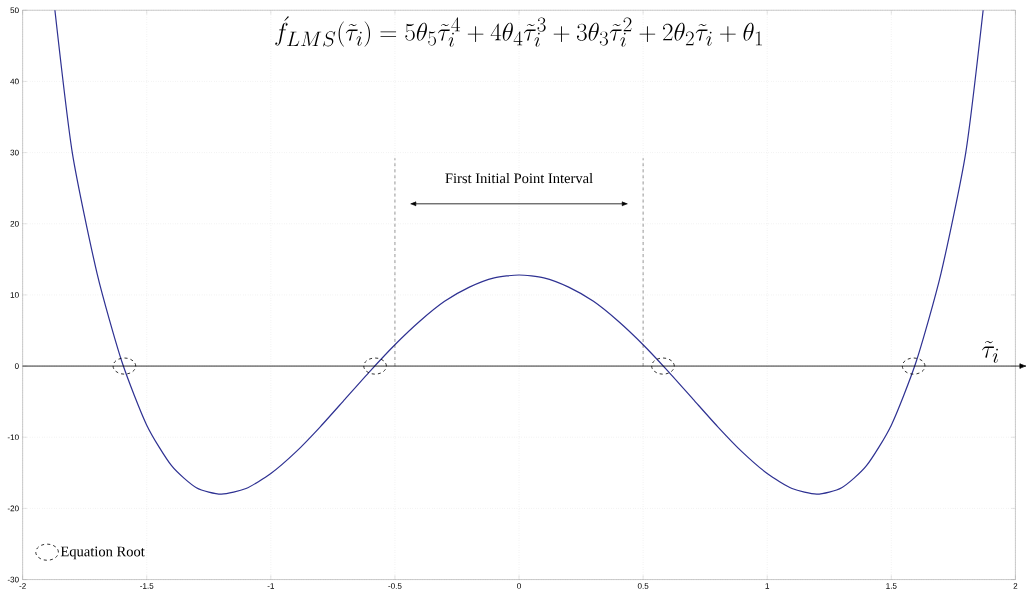 The height and width of the screenshot is (596, 1032). What do you see at coordinates (14, 152) in the screenshot?
I see `y-tick-label: 30` at bounding box center [14, 152].